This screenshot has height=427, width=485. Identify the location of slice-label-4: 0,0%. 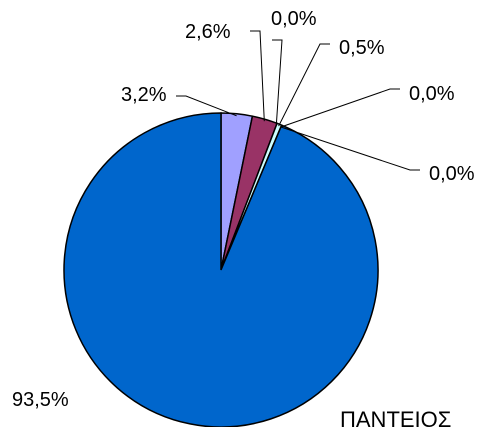
(432, 94).